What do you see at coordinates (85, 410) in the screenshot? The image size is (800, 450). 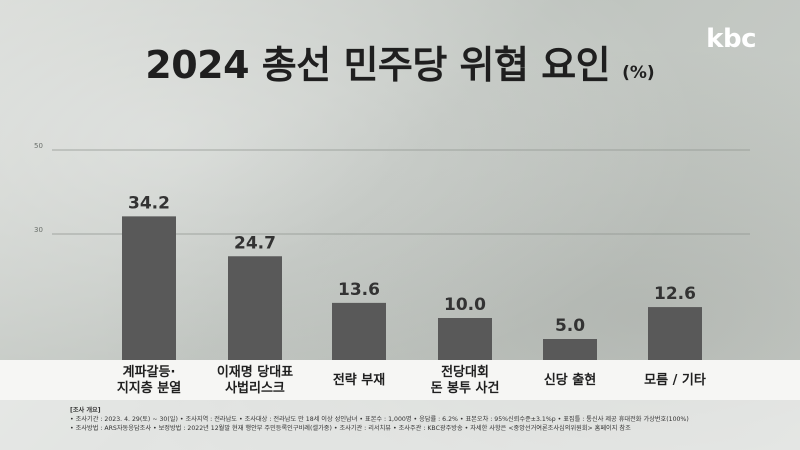 I see `footnote-heading: [조사 개요]` at bounding box center [85, 410].